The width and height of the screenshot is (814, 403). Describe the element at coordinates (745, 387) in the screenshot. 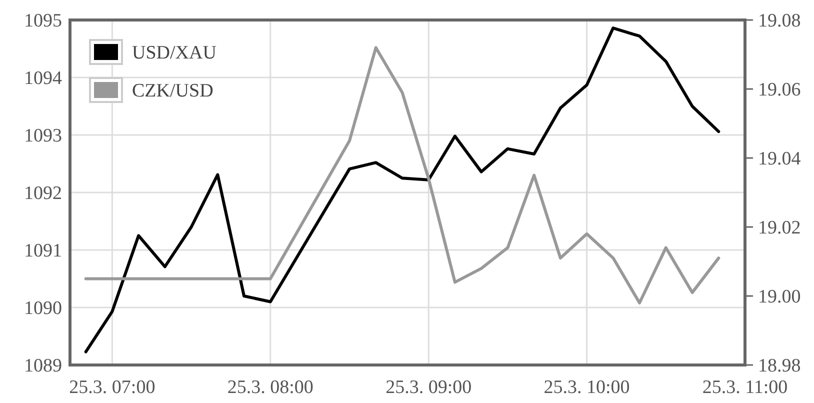

I see `x-tick-label: 25.3. 11:00` at that location.